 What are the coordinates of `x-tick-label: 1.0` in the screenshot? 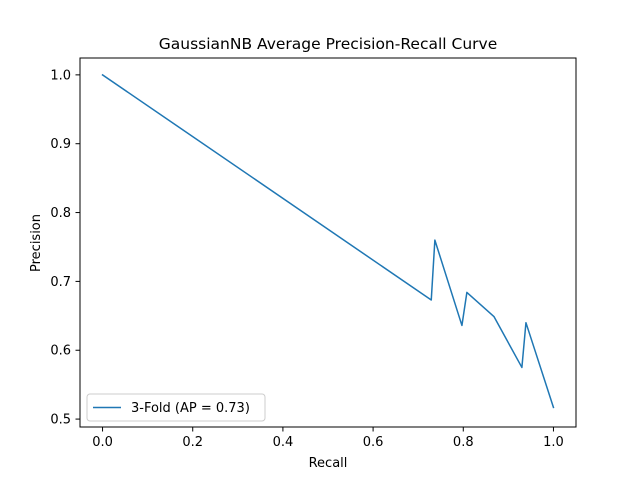 It's located at (553, 442).